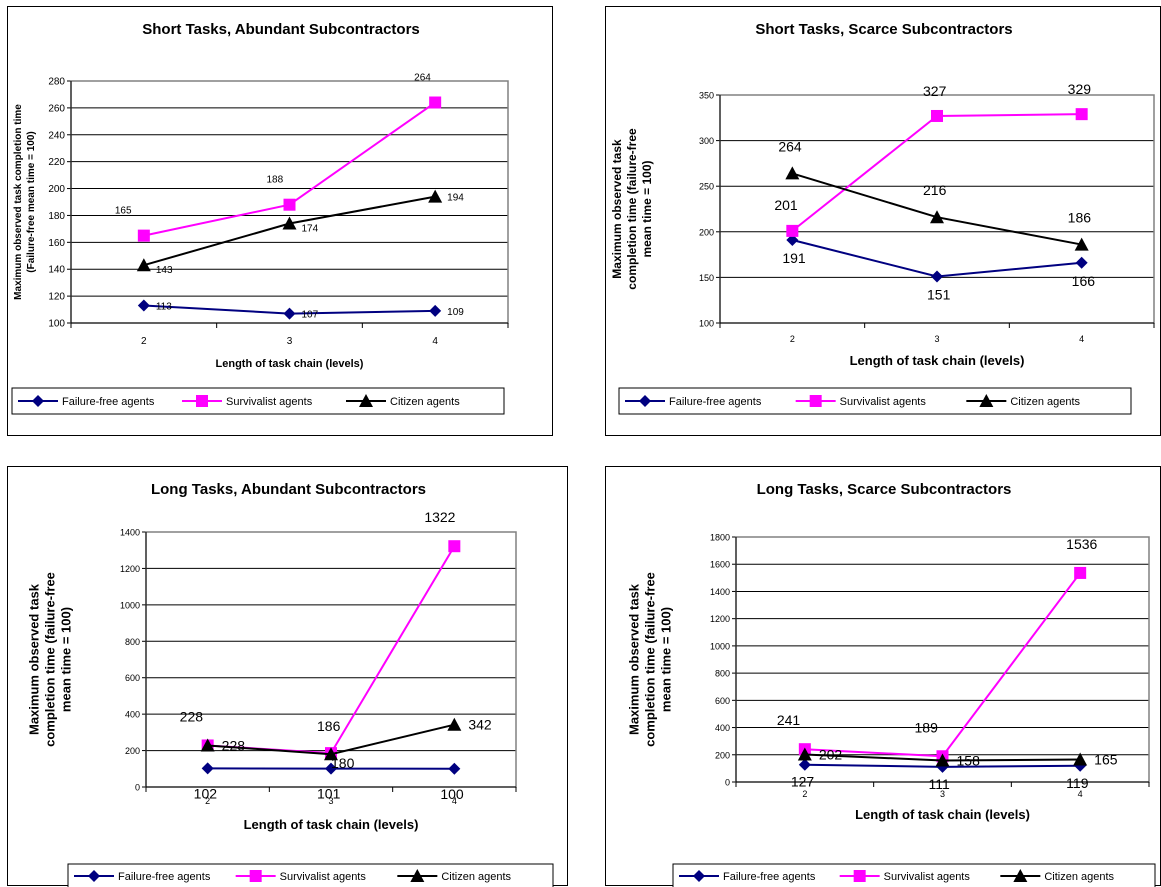  I want to click on data-label: 165, so click(1106, 760).